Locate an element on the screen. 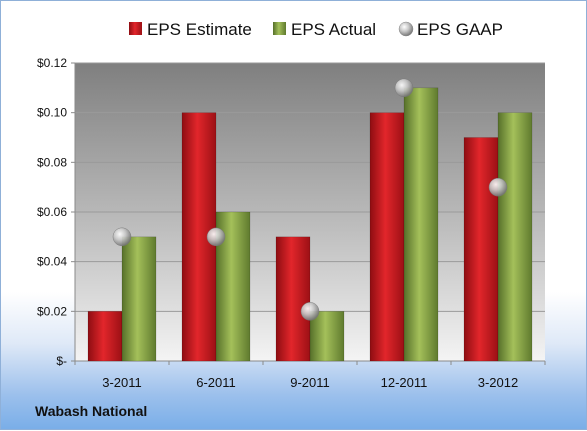 The width and height of the screenshot is (587, 431). y-tick-label: $0.08 is located at coordinates (52, 162).